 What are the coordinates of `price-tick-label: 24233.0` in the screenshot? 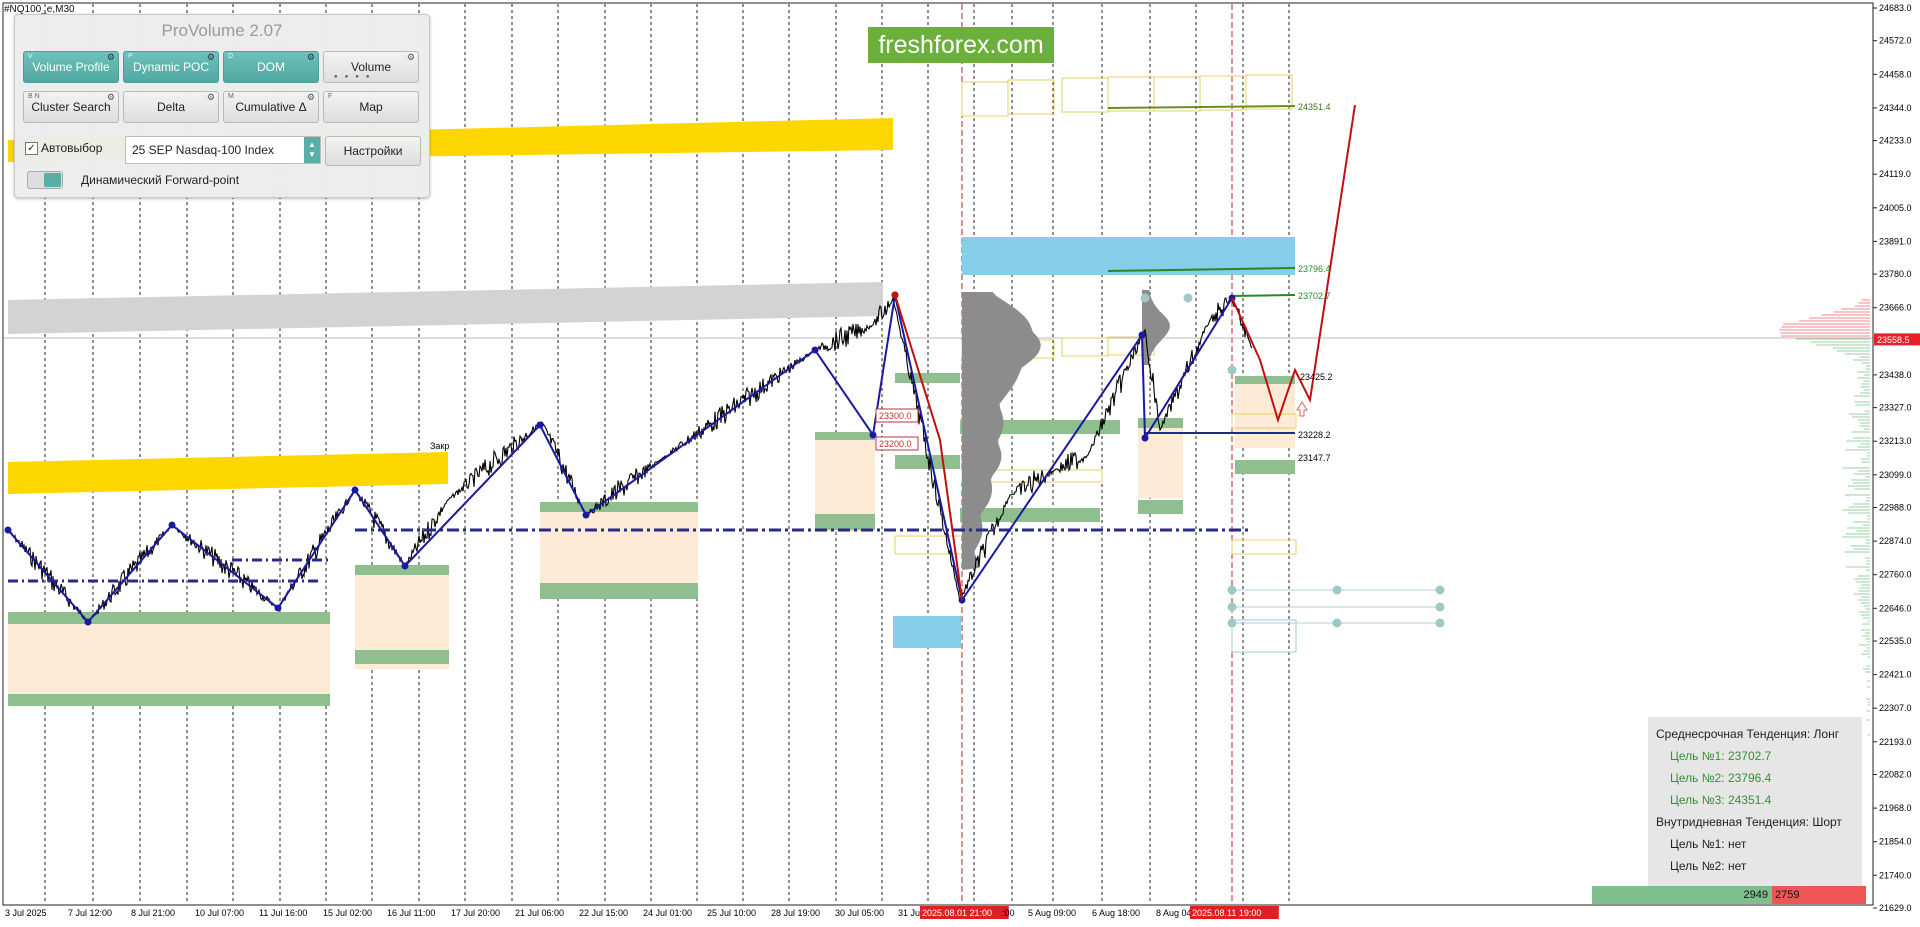 It's located at (1895, 141).